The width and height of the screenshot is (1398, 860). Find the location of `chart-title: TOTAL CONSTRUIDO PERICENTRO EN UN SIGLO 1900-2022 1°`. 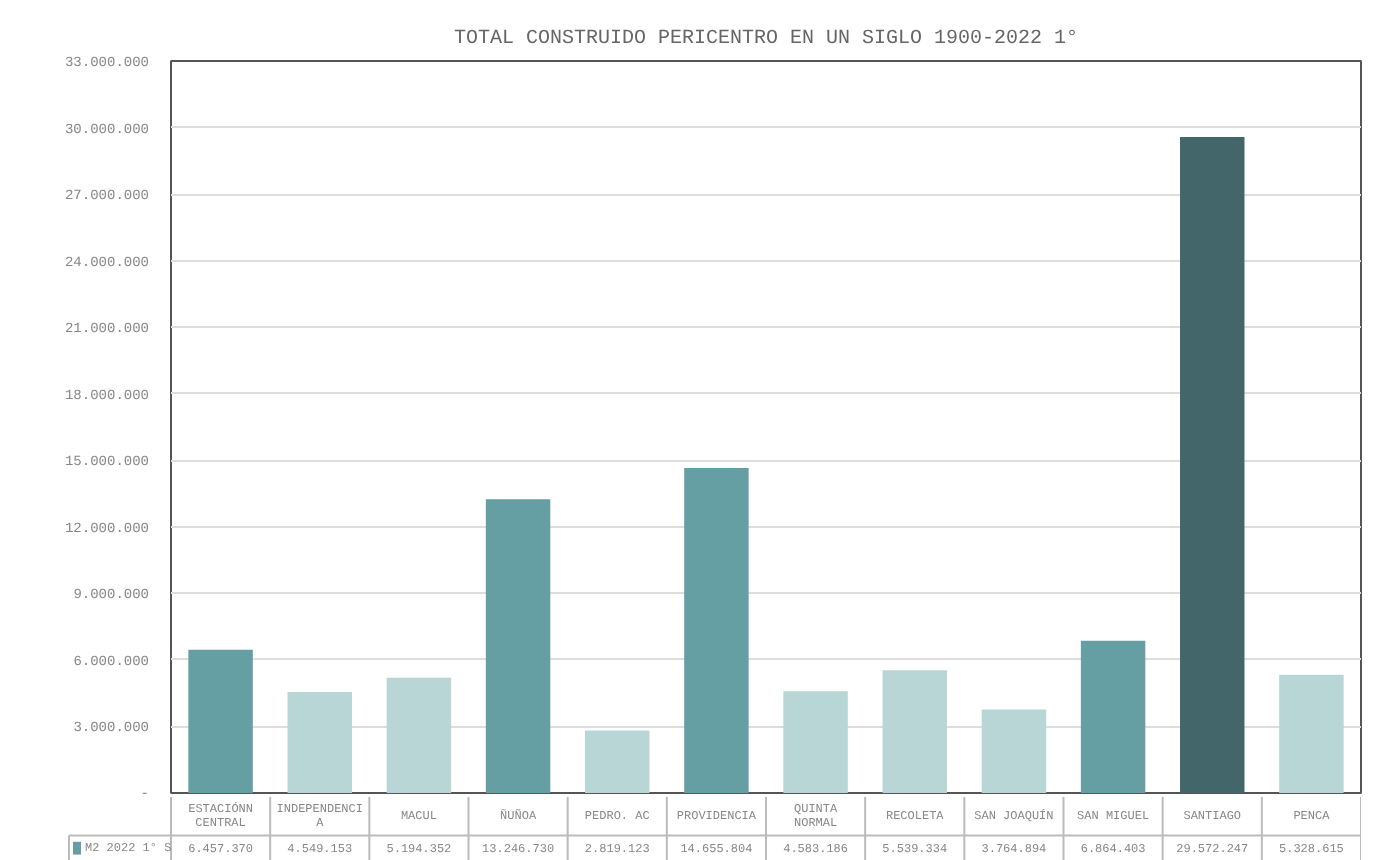

chart-title: TOTAL CONSTRUIDO PERICENTRO EN UN SIGLO 1900-2022 1° is located at coordinates (766, 40).